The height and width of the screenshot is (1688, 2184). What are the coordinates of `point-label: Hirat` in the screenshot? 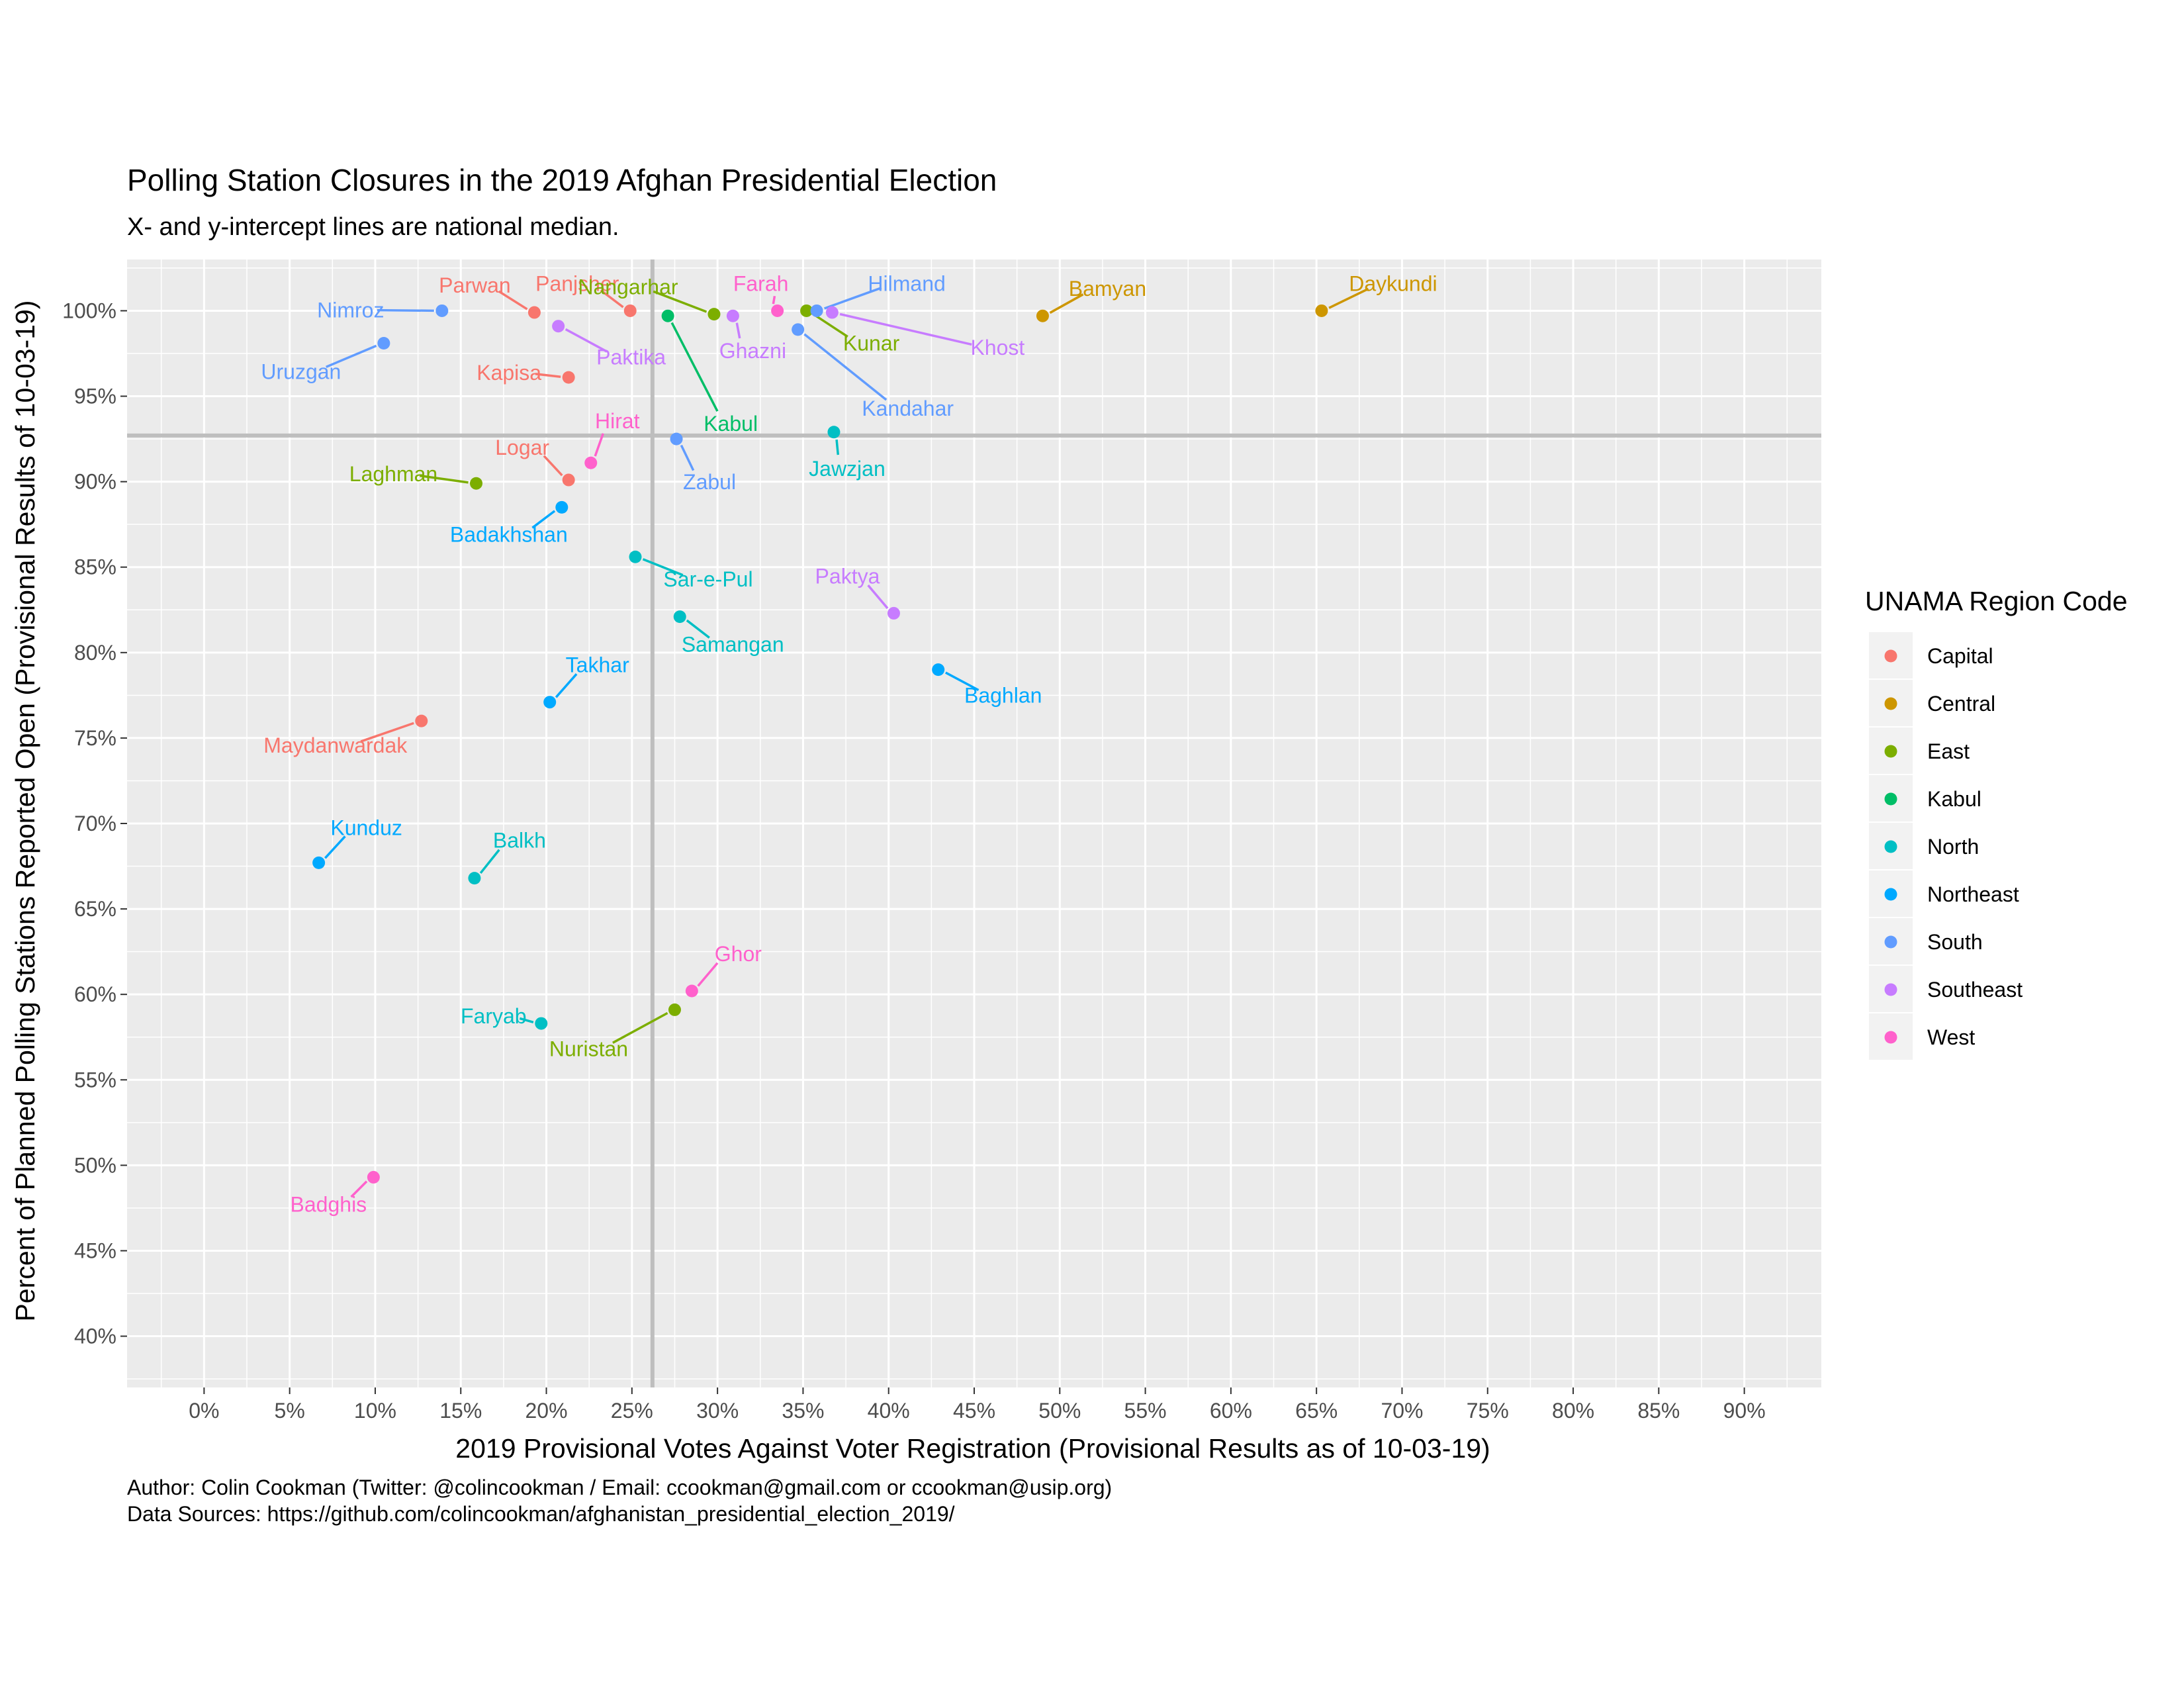 It's located at (617, 421).